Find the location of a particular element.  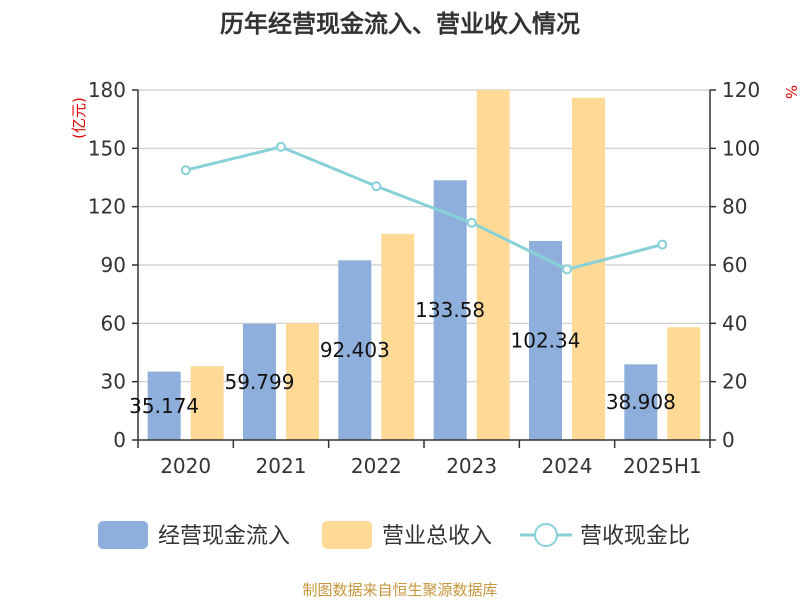

ratio-line-path is located at coordinates (424, 208).